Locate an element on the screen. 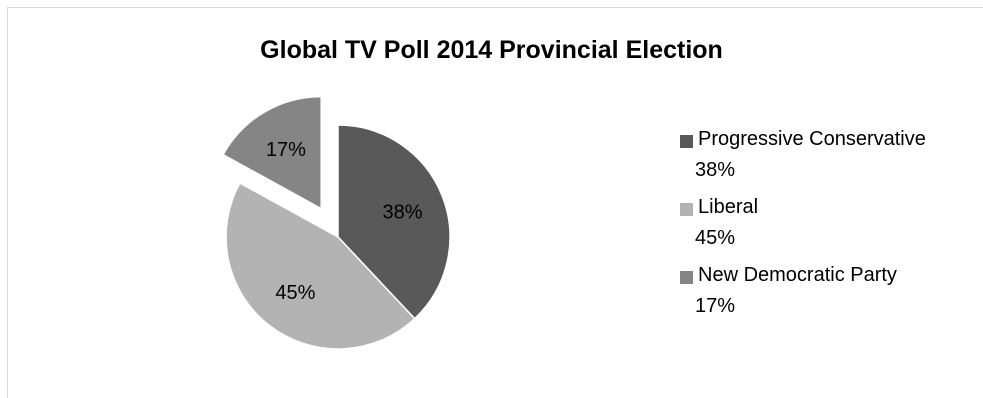 The width and height of the screenshot is (983, 398). data-label-new-democratic-party: 17% is located at coordinates (286, 150).